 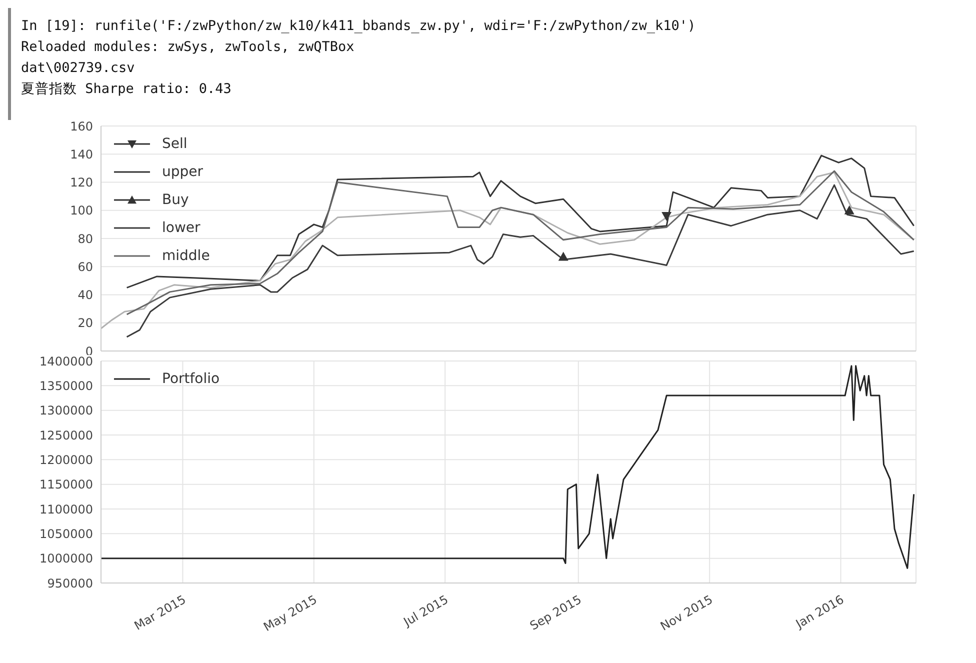 I want to click on y-tick-label: 1150000, so click(x=66, y=485).